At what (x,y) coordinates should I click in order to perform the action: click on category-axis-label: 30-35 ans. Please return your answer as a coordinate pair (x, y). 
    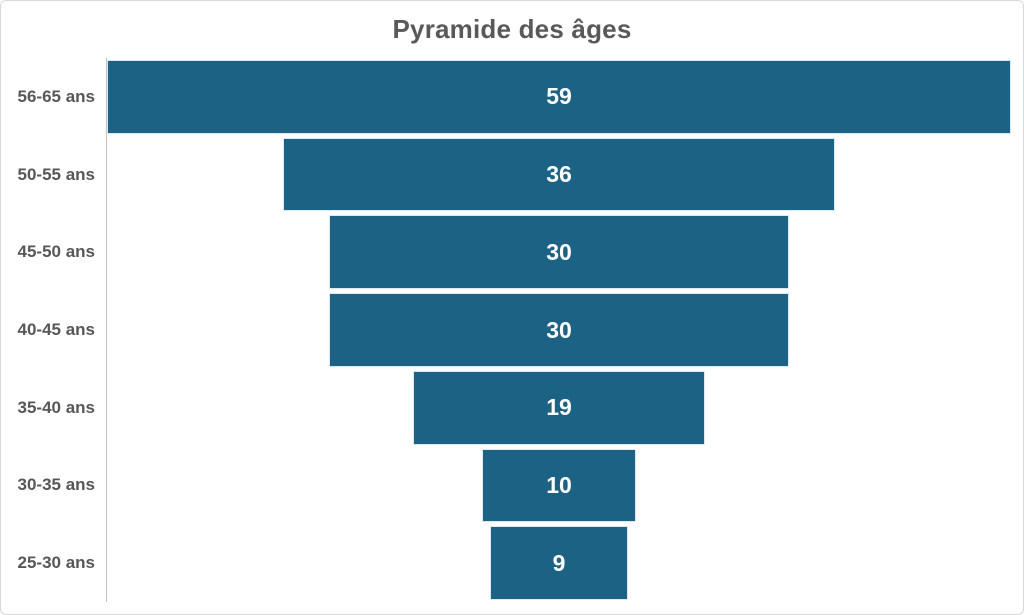
    Looking at the image, I should click on (54, 485).